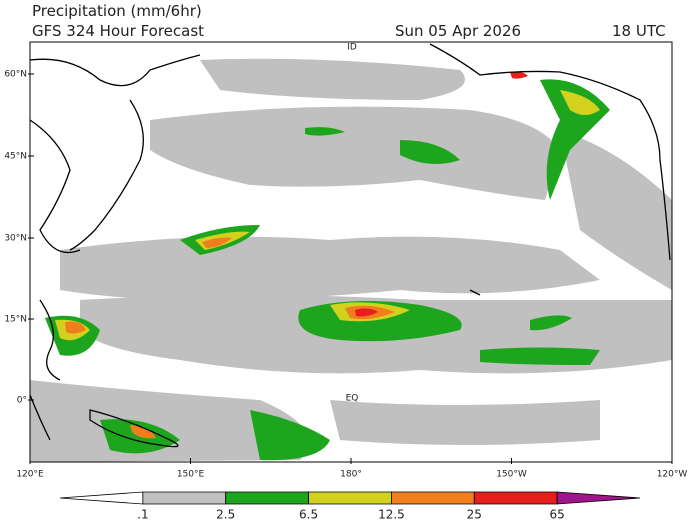 The width and height of the screenshot is (700, 529). What do you see at coordinates (351, 475) in the screenshot?
I see `lon-label: 180°` at bounding box center [351, 475].